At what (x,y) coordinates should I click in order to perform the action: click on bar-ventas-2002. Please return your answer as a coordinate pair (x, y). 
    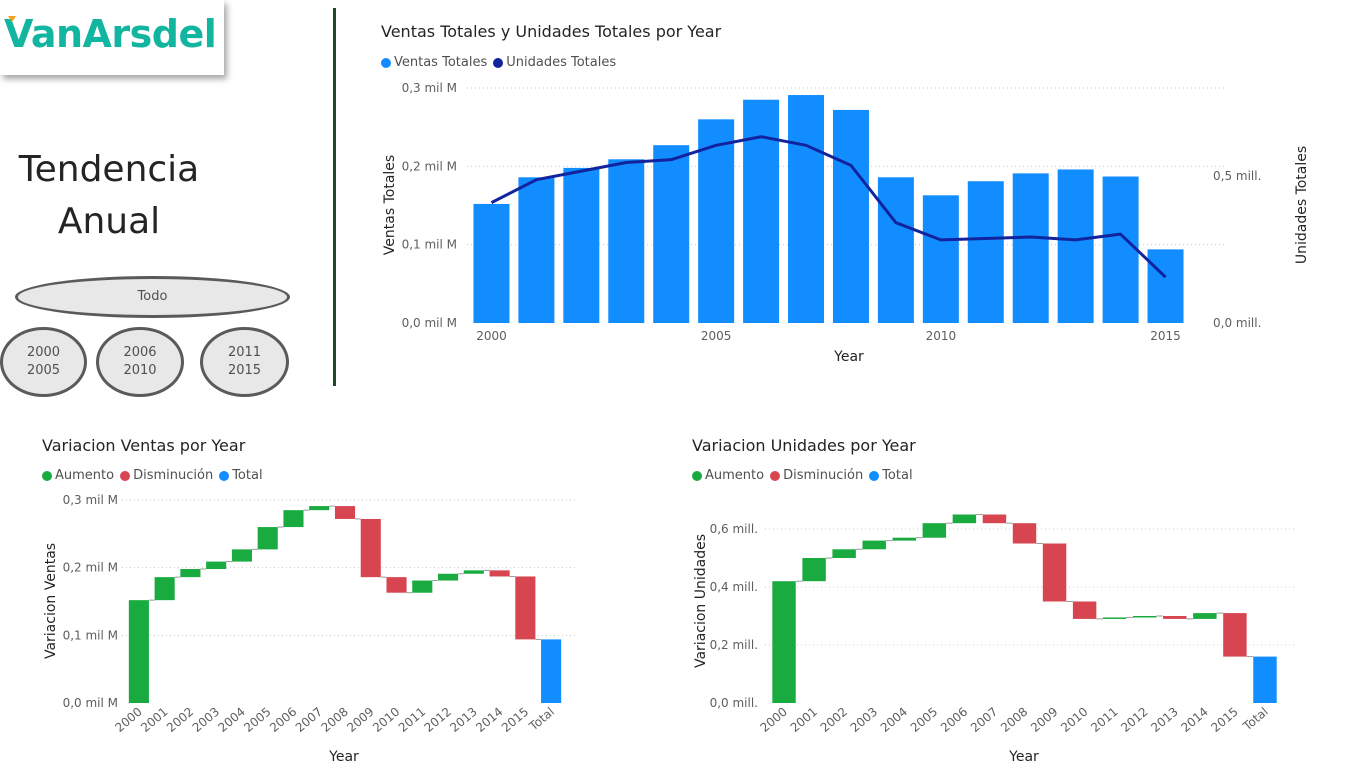
    Looking at the image, I should click on (581, 245).